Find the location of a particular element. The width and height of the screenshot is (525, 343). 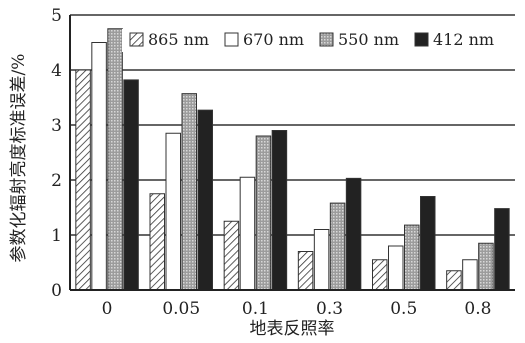

y-tick-label: 5 is located at coordinates (56, 16).